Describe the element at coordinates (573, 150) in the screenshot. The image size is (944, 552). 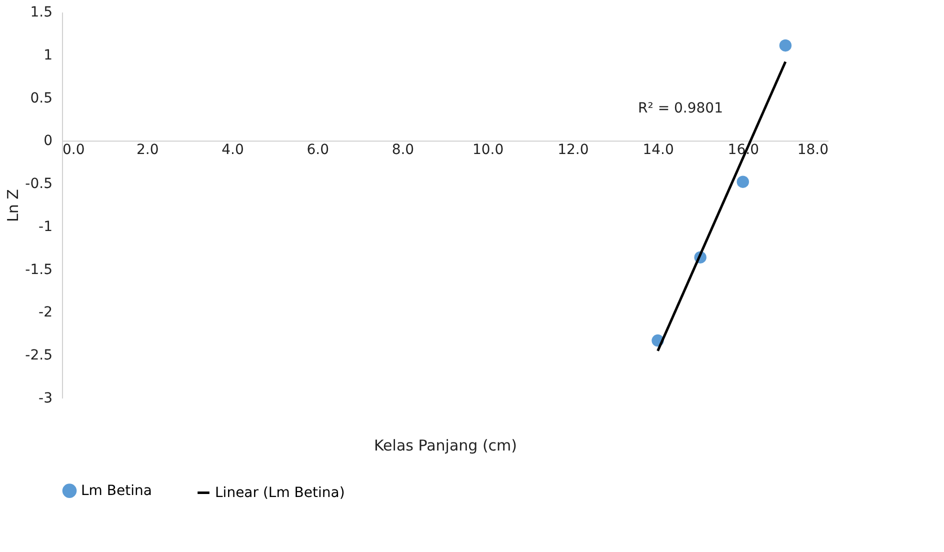
I see `x-tick-label: 12.0` at that location.